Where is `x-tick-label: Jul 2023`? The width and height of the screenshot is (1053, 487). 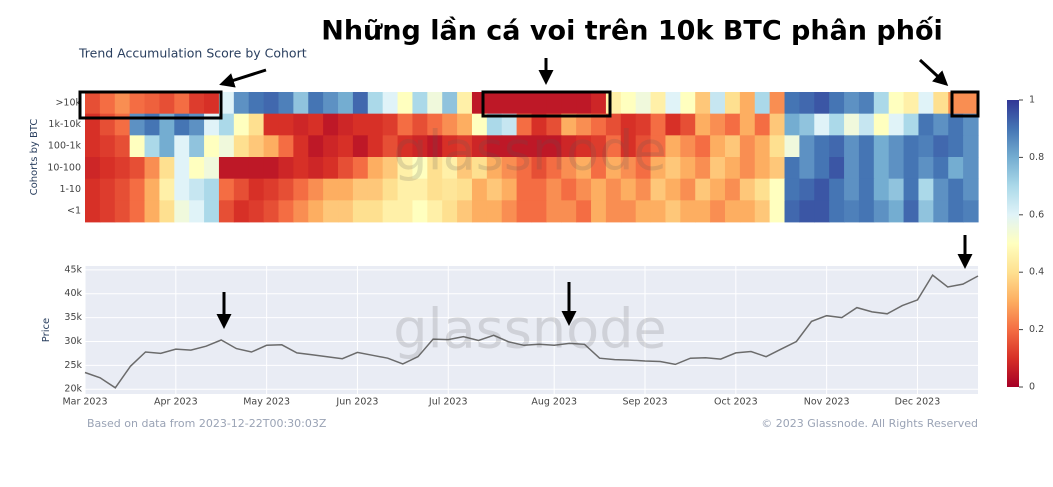 x-tick-label: Jul 2023 is located at coordinates (448, 402).